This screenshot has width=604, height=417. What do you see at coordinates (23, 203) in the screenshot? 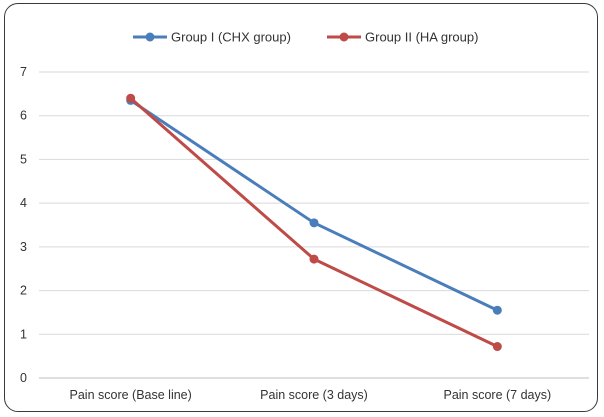
I see `y-tick-label: 4` at bounding box center [23, 203].